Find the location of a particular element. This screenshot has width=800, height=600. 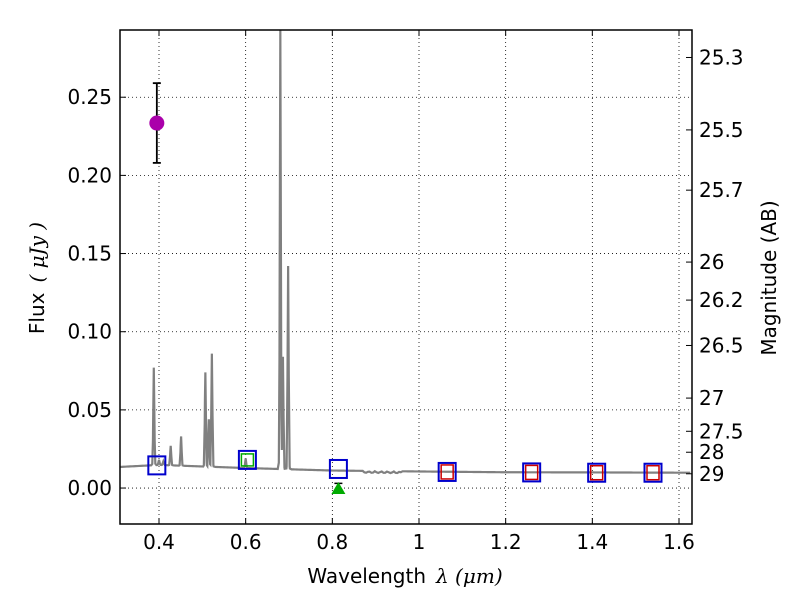

x-tick-label: 1.2 is located at coordinates (506, 542).